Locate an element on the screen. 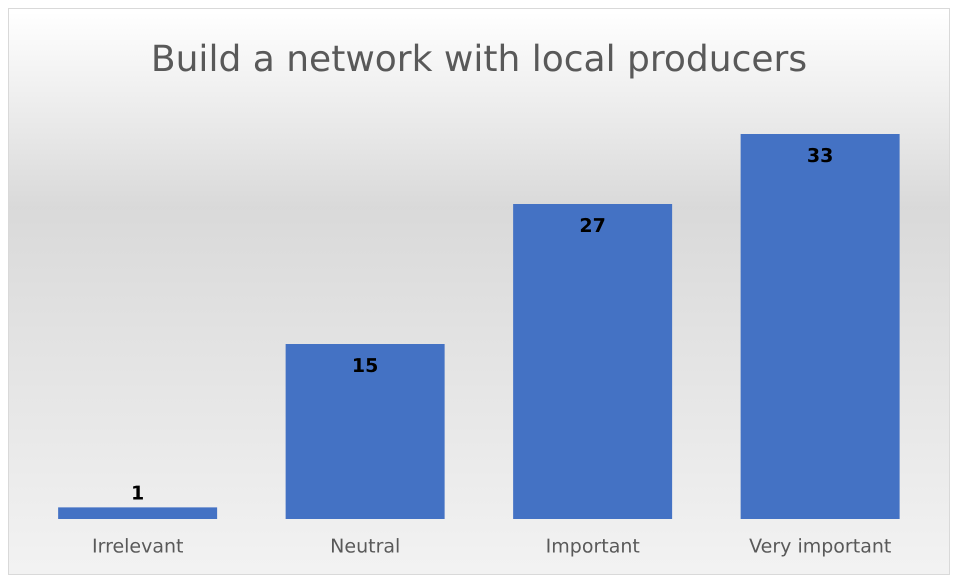 Image resolution: width=956 pixels, height=579 pixels. data-label: 15 is located at coordinates (365, 366).